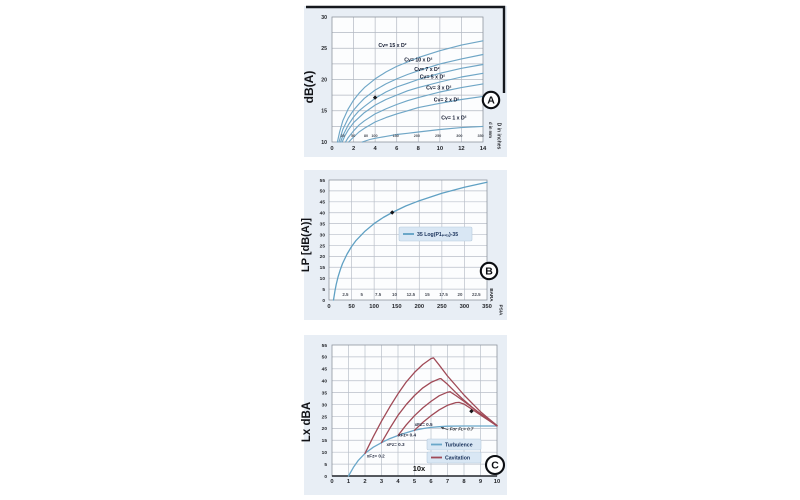  I want to click on panel-badge-letter: A, so click(491, 101).